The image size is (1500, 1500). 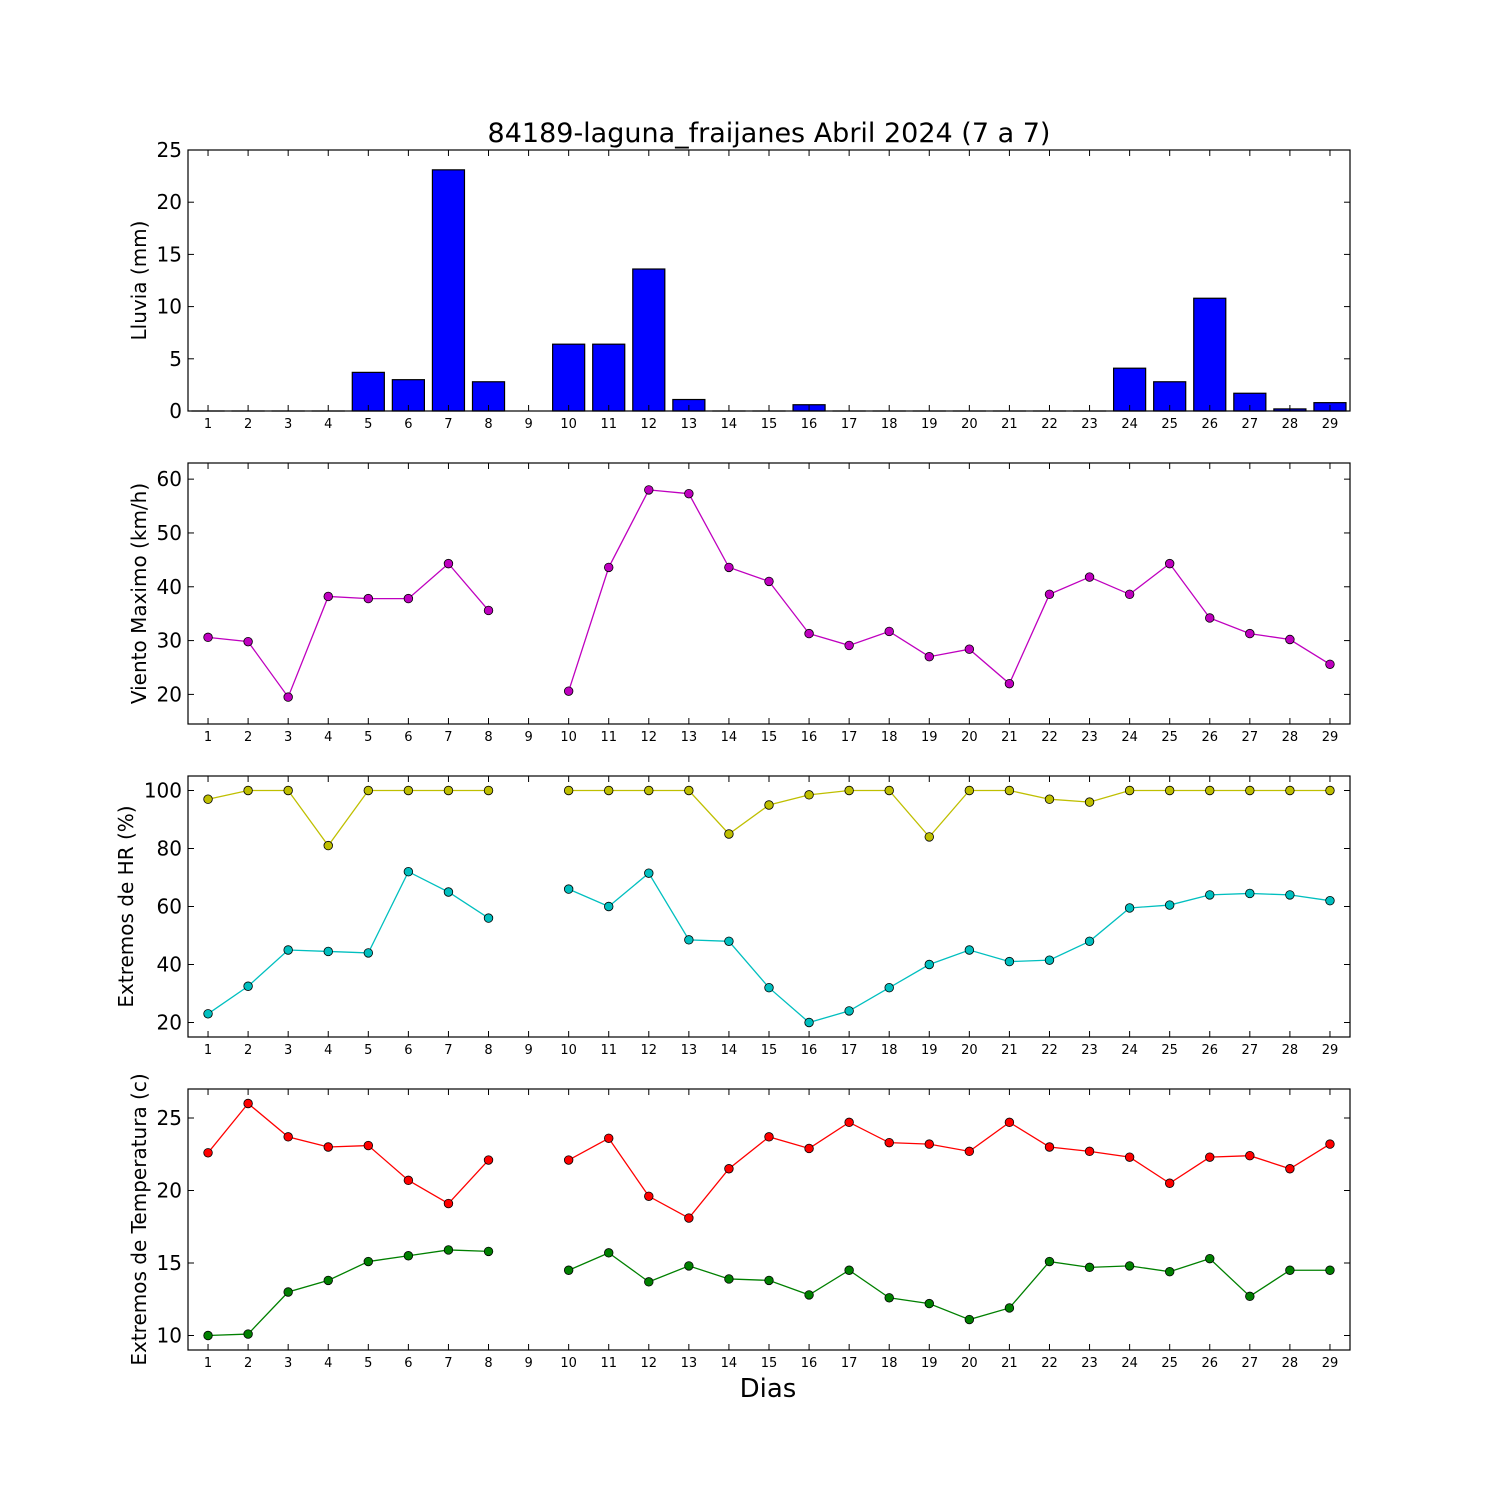 I want to click on x-tick-label: 20, so click(x=969, y=737).